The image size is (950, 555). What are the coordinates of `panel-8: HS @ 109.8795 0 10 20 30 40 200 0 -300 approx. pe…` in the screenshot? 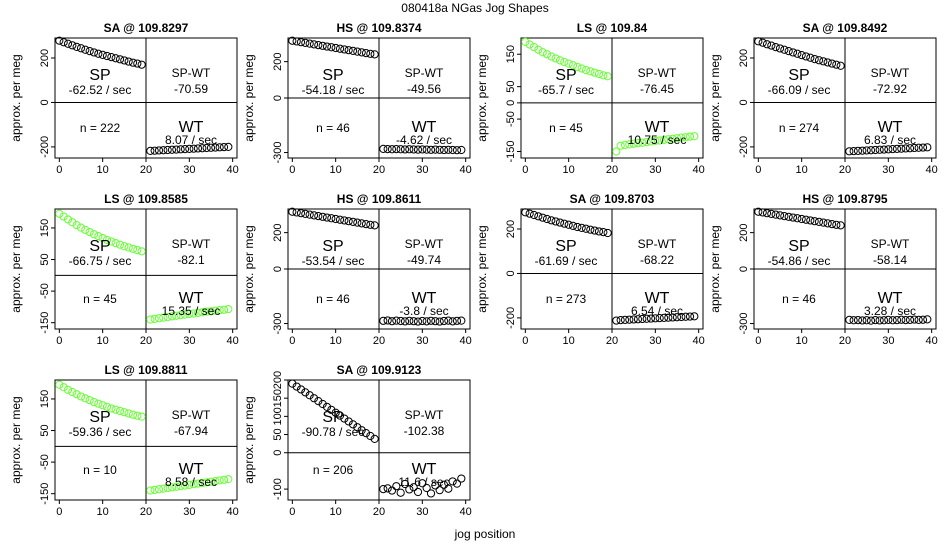 It's located at (823, 269).